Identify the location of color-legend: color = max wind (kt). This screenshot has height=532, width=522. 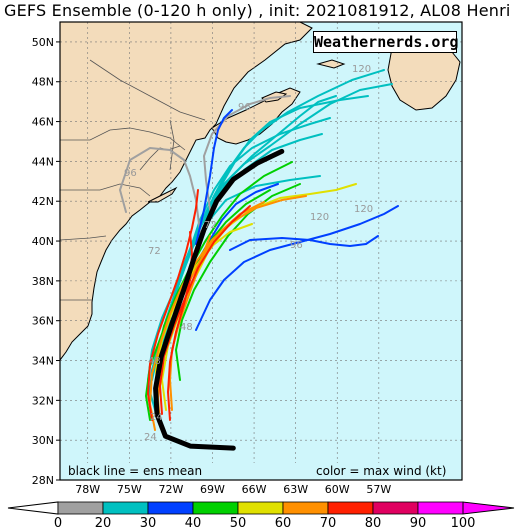
(381, 471).